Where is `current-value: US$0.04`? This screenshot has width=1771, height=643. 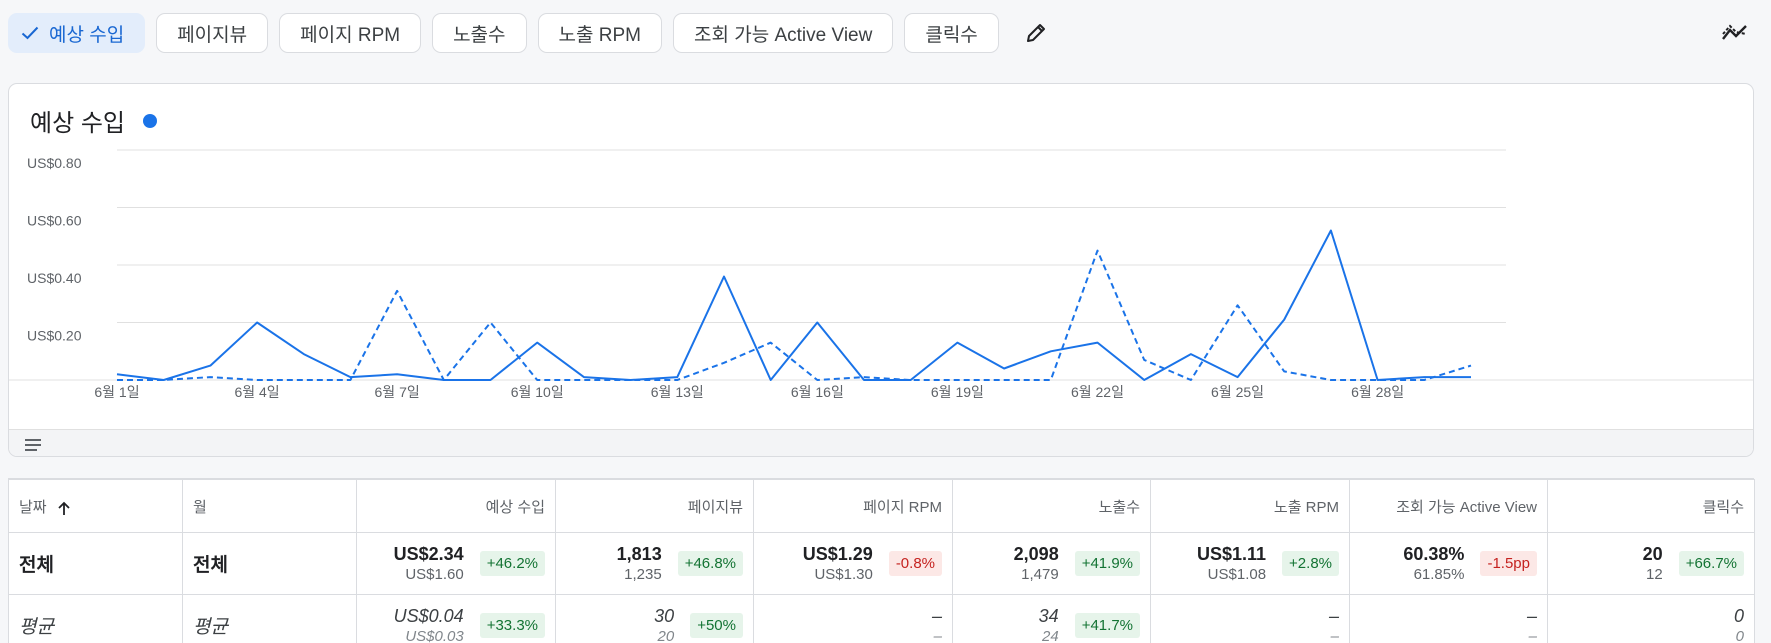 current-value: US$0.04 is located at coordinates (428, 616).